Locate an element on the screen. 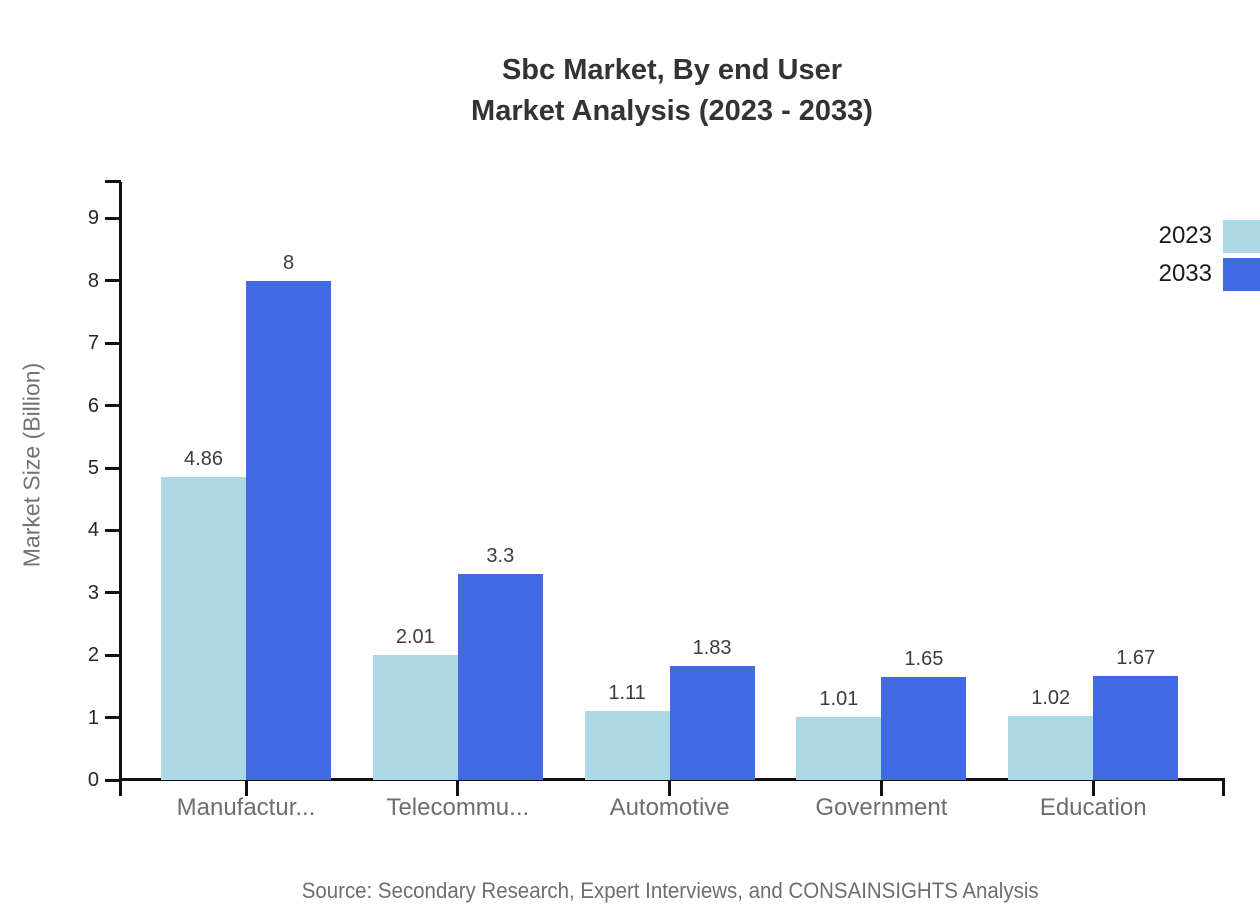 This screenshot has height=920, width=1260. bar-2023-Government is located at coordinates (839, 748).